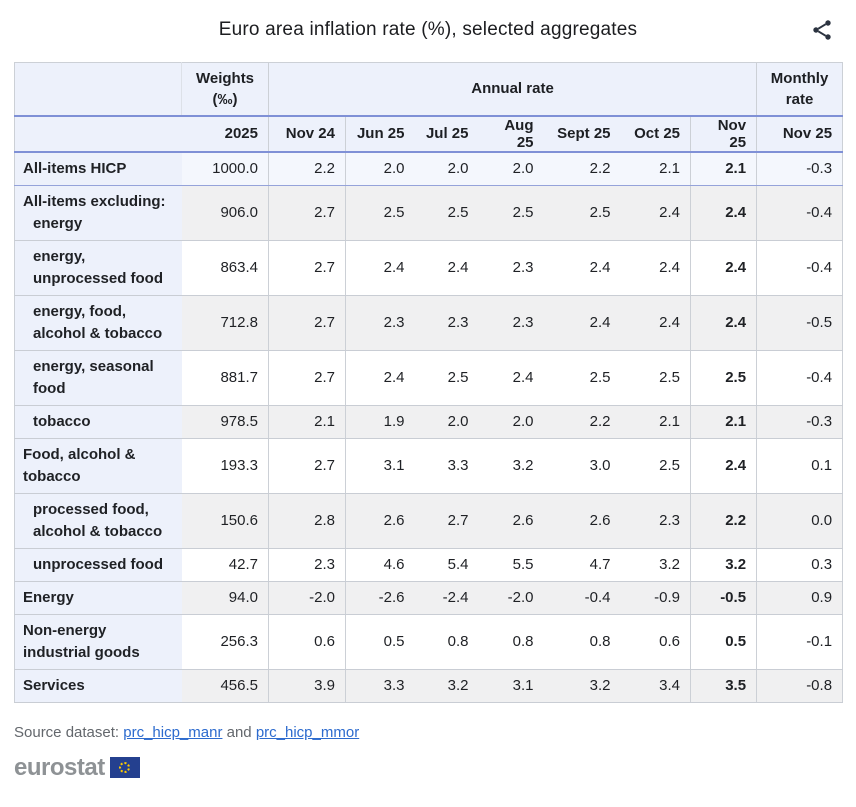  Describe the element at coordinates (446, 565) in the screenshot. I see `annual-rate-cell: 5.4` at that location.